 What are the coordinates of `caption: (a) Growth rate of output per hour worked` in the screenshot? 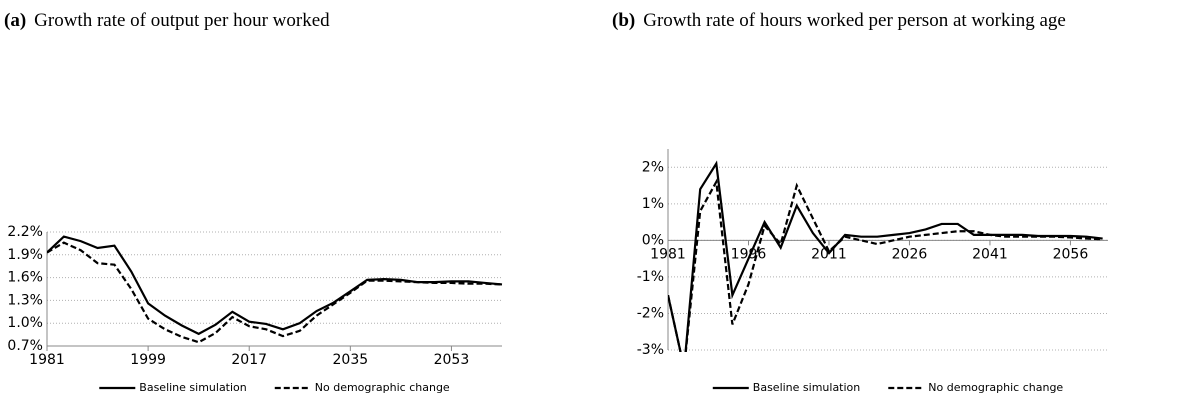 It's located at (294, 21).